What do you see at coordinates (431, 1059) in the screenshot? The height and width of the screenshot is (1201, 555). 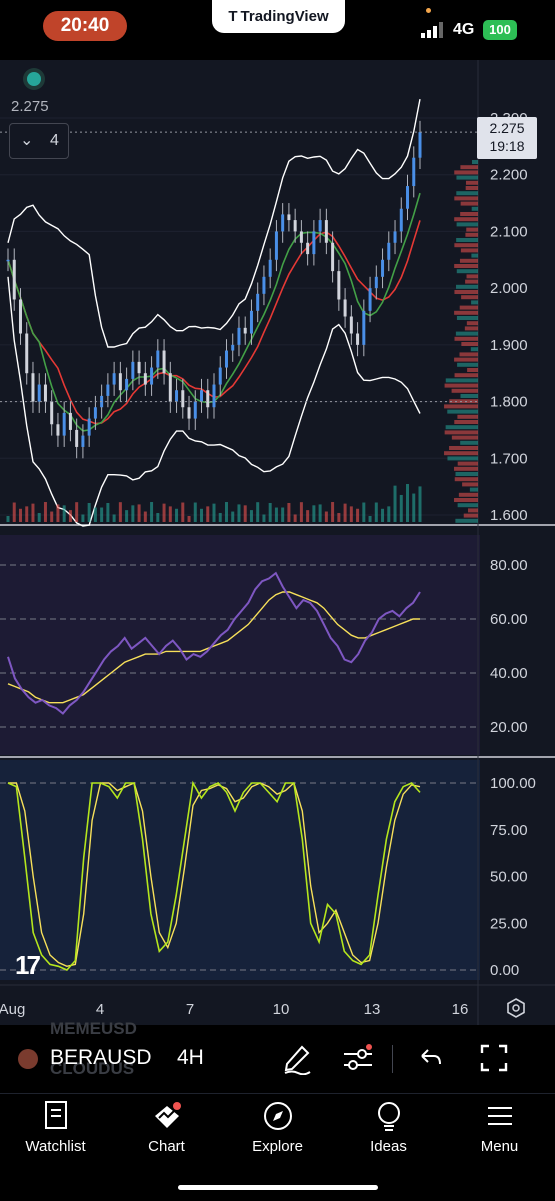 I see `undo-icon` at bounding box center [431, 1059].